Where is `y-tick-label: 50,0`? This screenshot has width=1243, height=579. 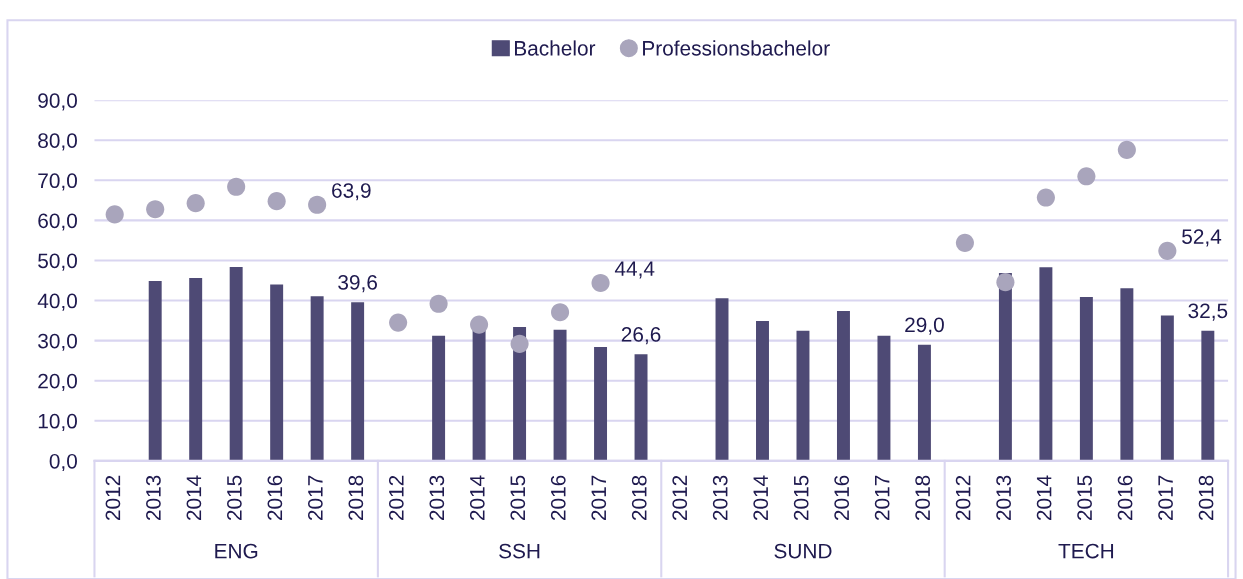
y-tick-label: 50,0 is located at coordinates (57, 262).